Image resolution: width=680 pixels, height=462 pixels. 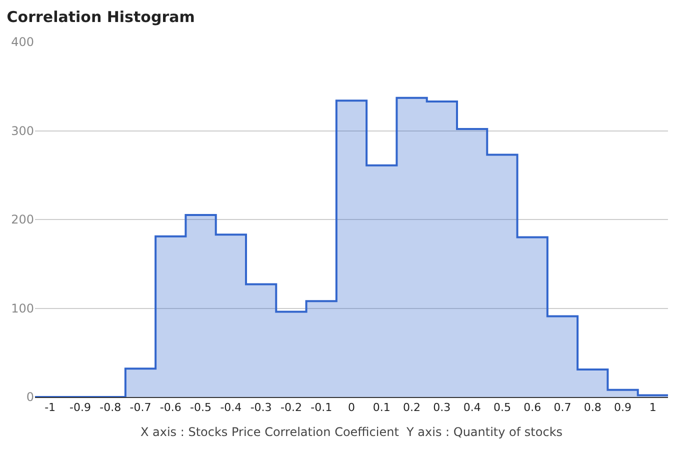 What do you see at coordinates (321, 407) in the screenshot?
I see `x-tick-label: -0.1` at bounding box center [321, 407].